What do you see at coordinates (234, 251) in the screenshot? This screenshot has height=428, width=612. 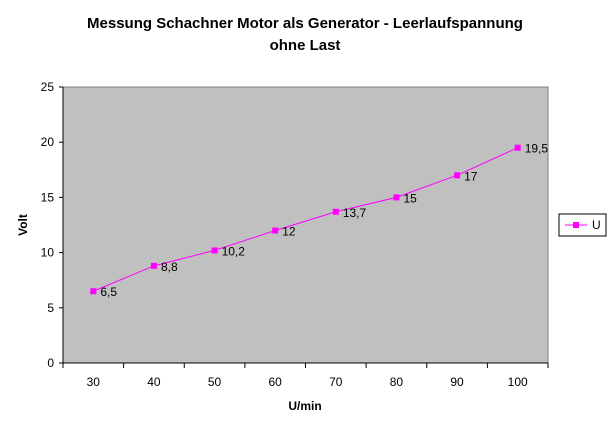 I see `data-label: 10,2` at bounding box center [234, 251].